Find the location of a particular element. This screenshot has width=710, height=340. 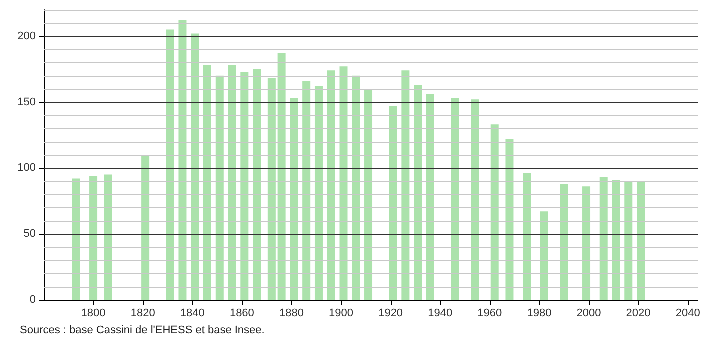

source-note: Sources : base Cassini de l'EHESS et base Insee. is located at coordinates (142, 330).